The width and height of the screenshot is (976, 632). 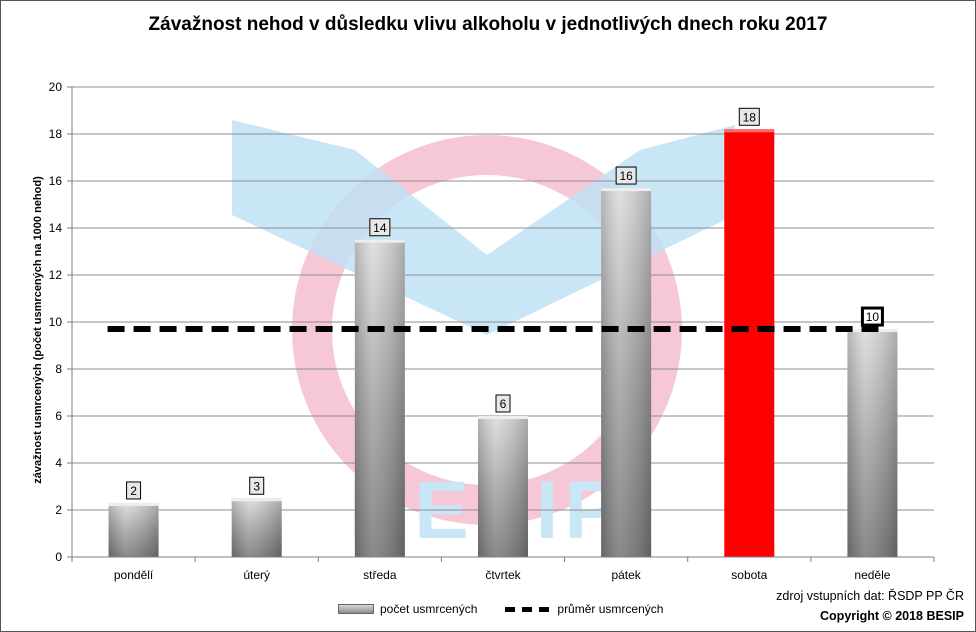 What do you see at coordinates (610, 609) in the screenshot?
I see `legend-average-label: průměr usmrcených` at bounding box center [610, 609].